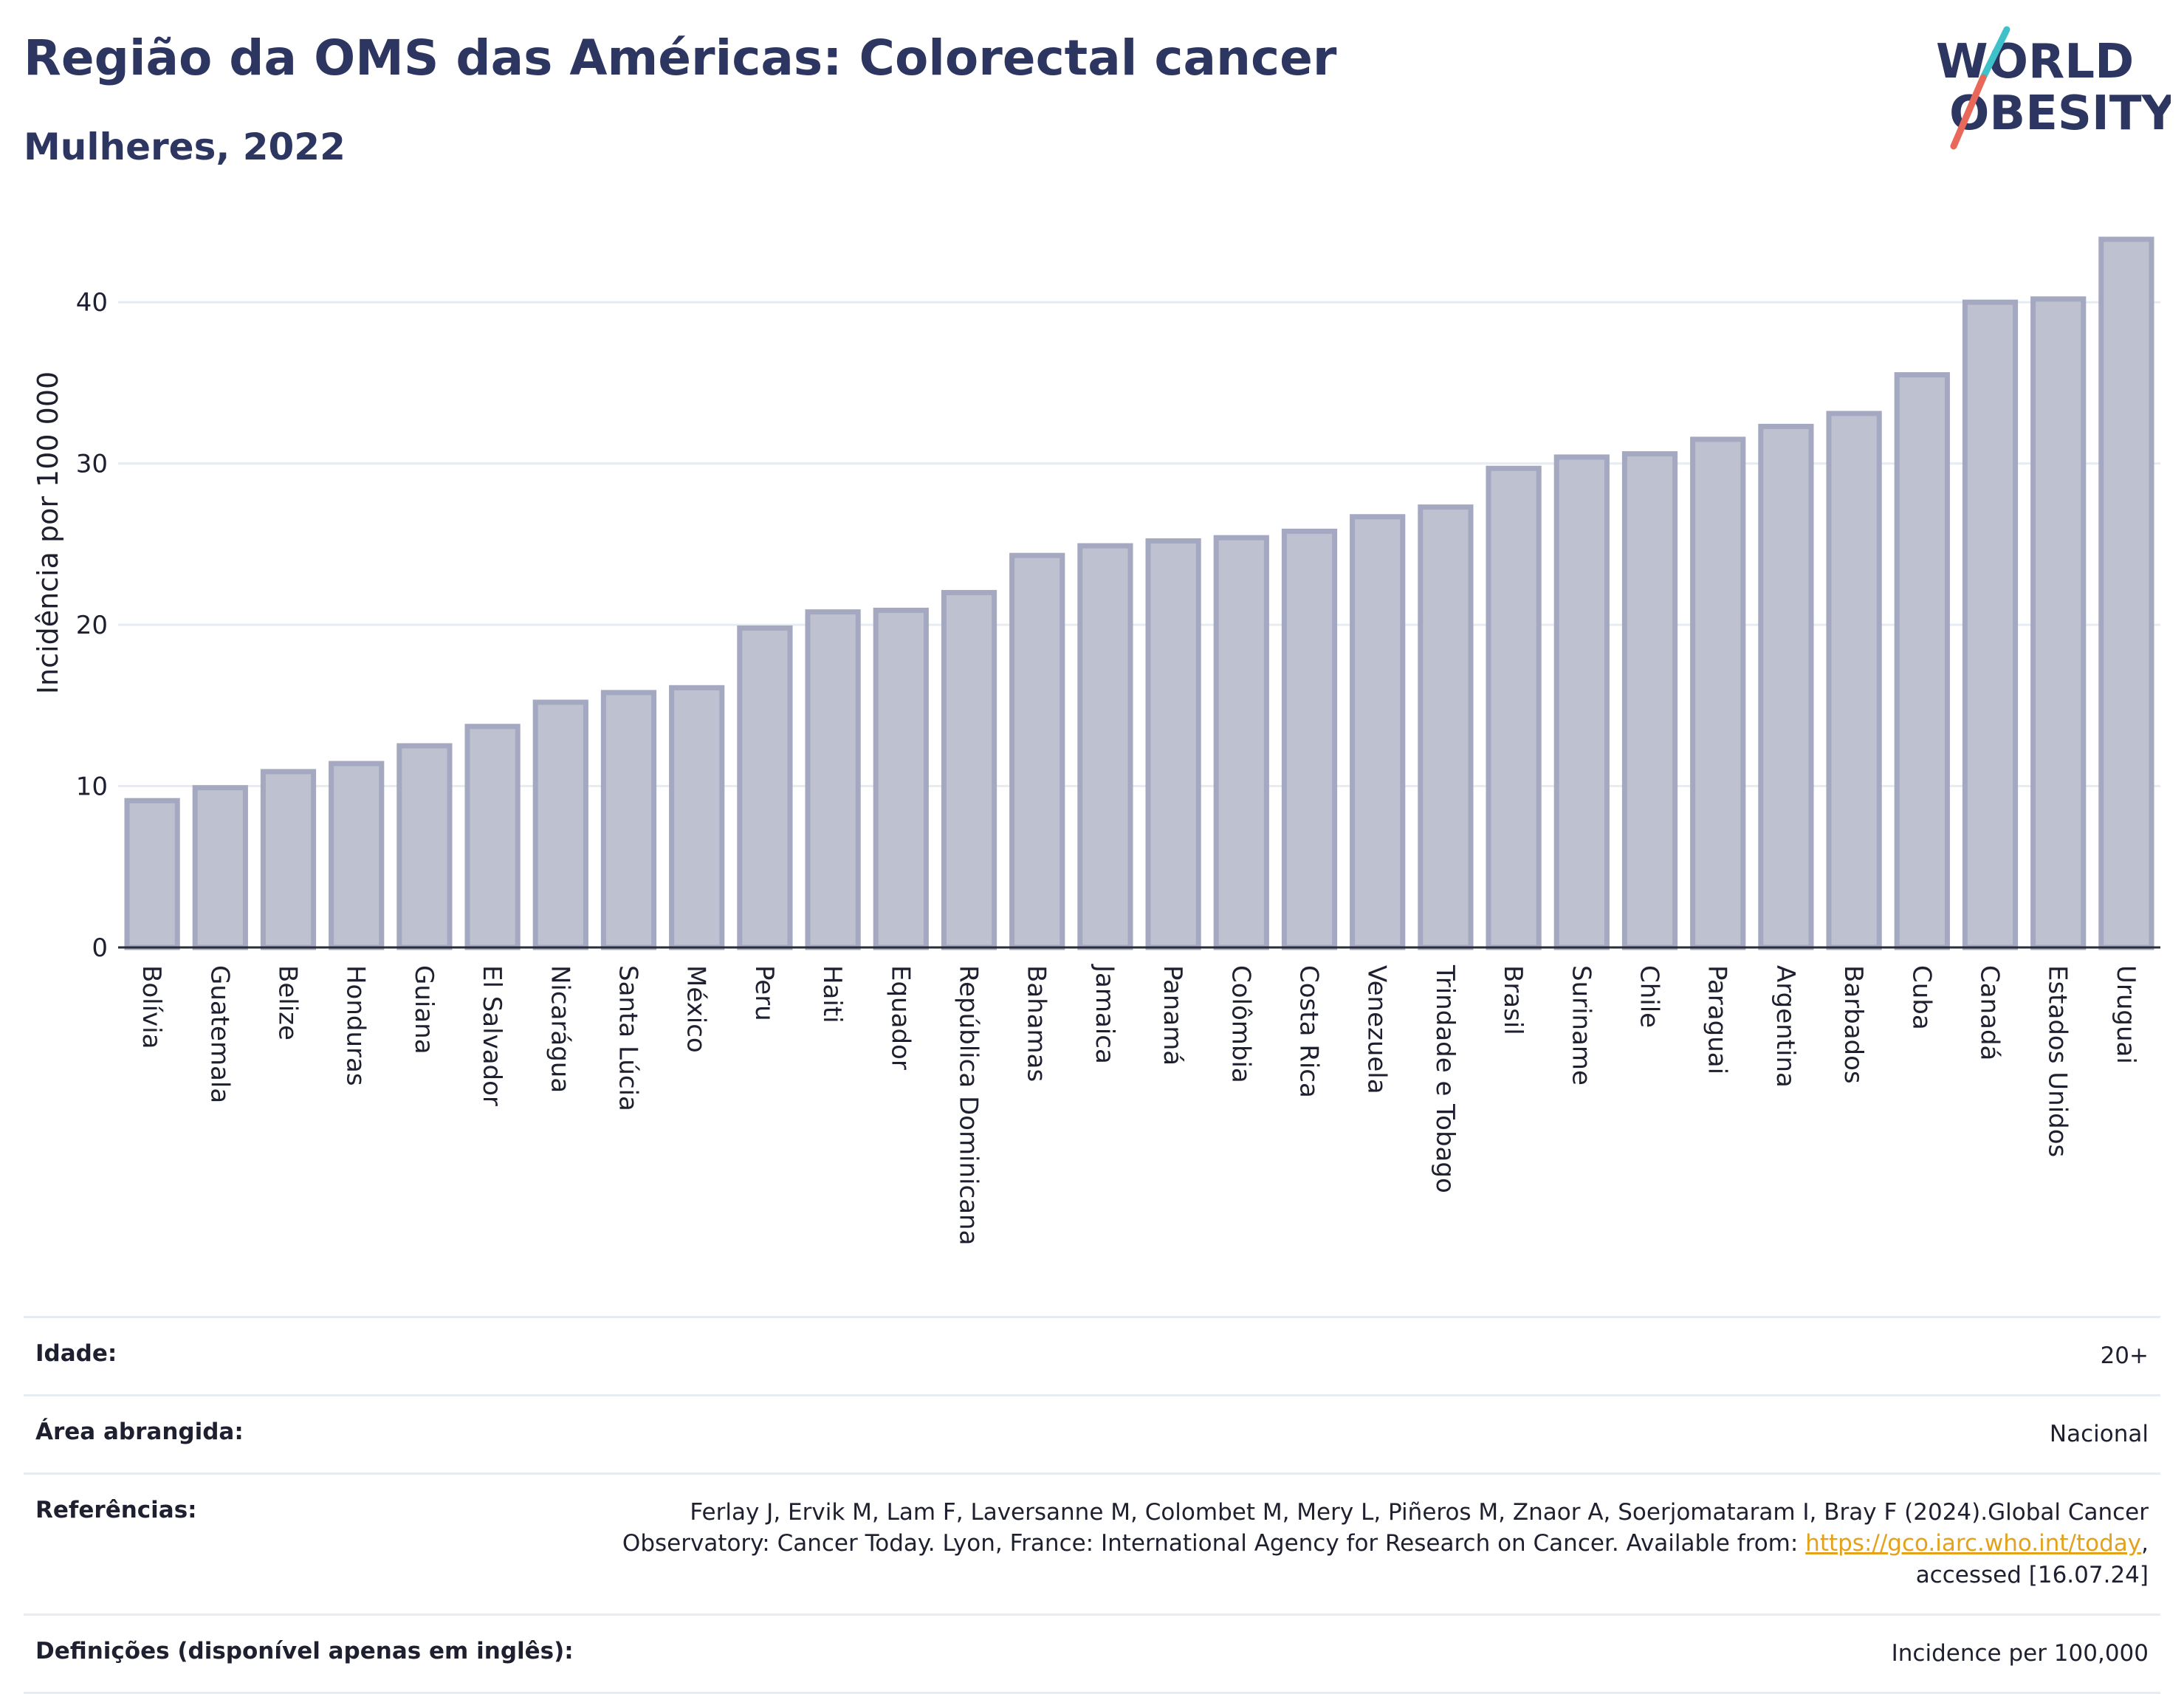 The height and width of the screenshot is (1694, 2184). What do you see at coordinates (833, 779) in the screenshot?
I see `bar-haiti` at bounding box center [833, 779].